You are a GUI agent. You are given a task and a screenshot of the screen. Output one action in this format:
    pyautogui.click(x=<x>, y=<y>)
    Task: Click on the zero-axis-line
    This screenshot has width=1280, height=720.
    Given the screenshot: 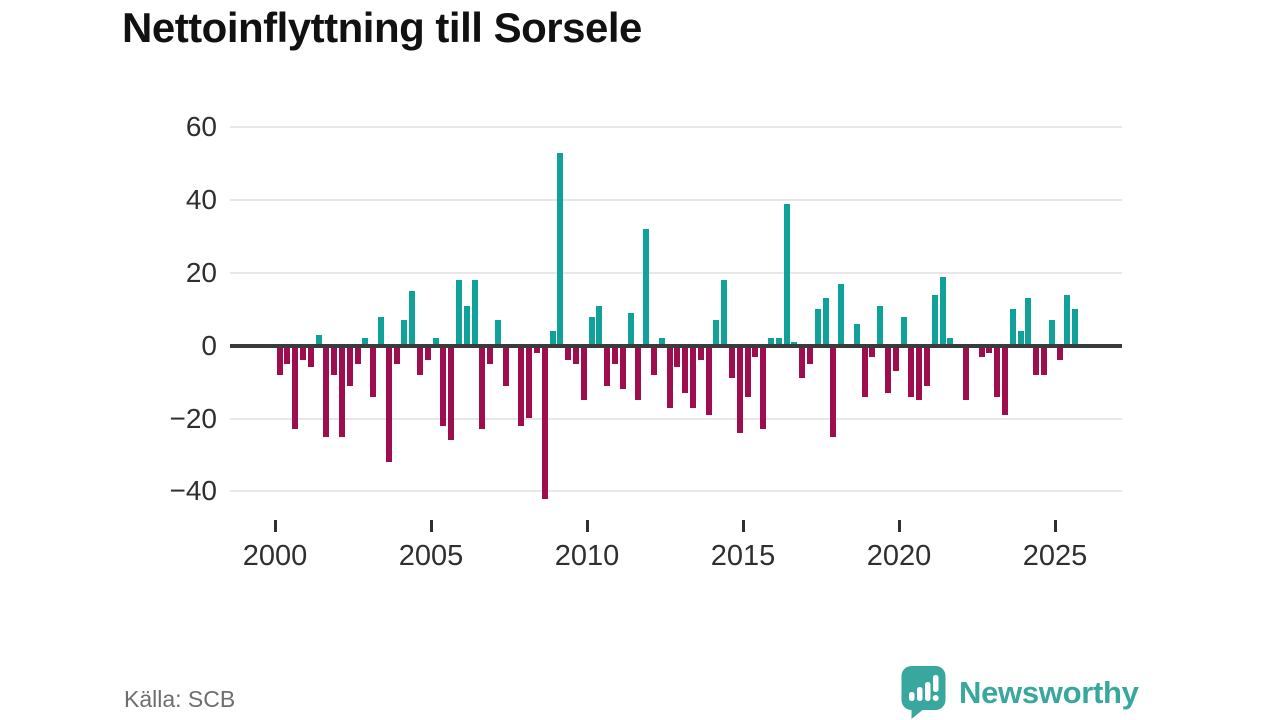 What is the action you would take?
    pyautogui.click(x=676, y=345)
    